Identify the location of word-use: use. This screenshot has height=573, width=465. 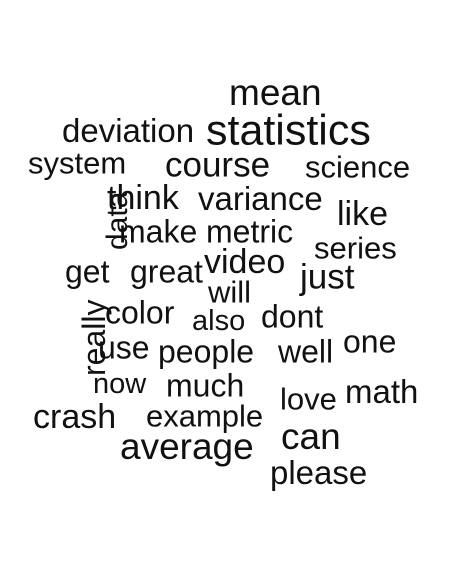
(124, 347).